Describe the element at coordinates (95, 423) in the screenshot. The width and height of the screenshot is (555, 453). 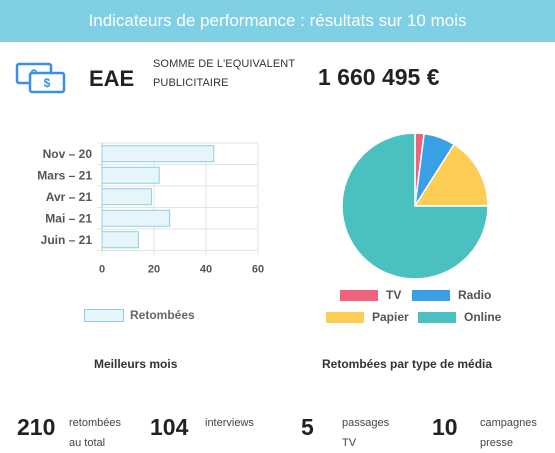
I see `stat-label-total-line1: retombées` at that location.